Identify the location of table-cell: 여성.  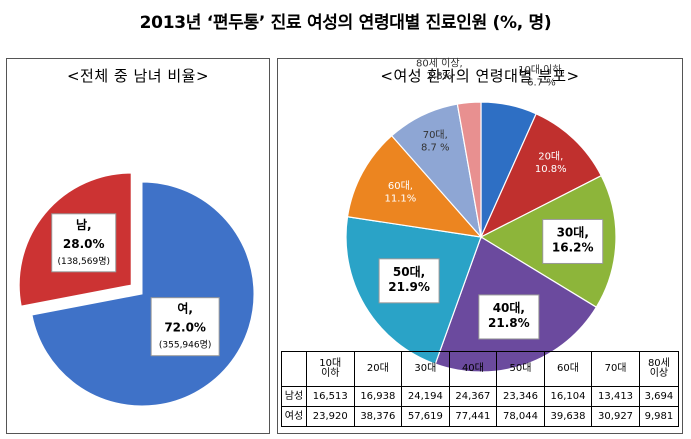
(294, 416).